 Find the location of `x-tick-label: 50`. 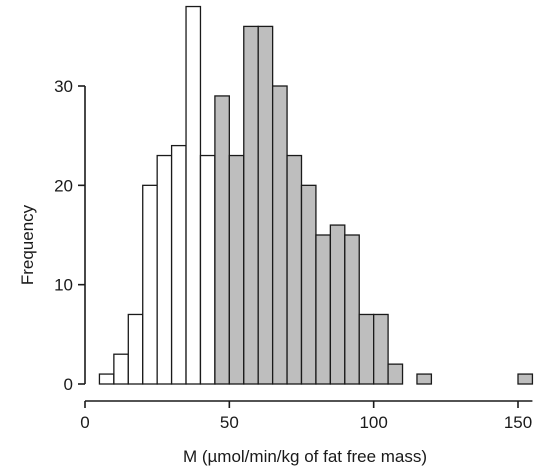

x-tick-label: 50 is located at coordinates (229, 422).